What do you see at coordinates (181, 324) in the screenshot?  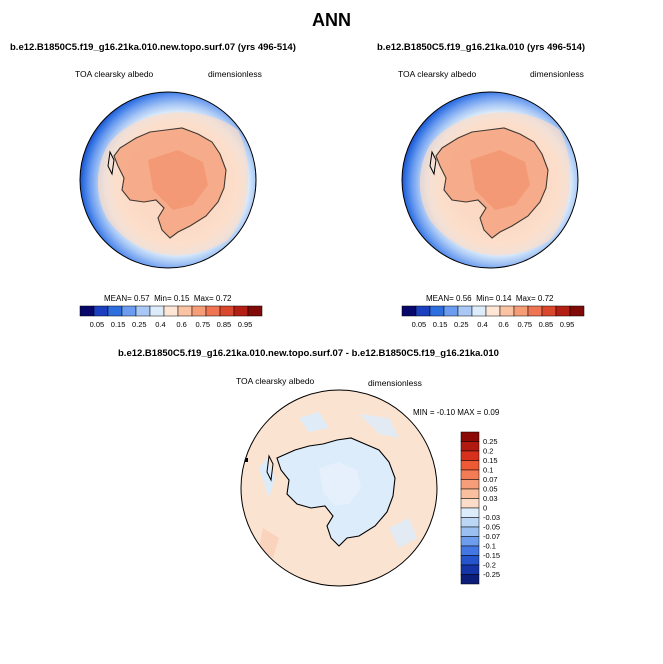 I see `panel-1-colorbar-tick-label: 0.6` at bounding box center [181, 324].